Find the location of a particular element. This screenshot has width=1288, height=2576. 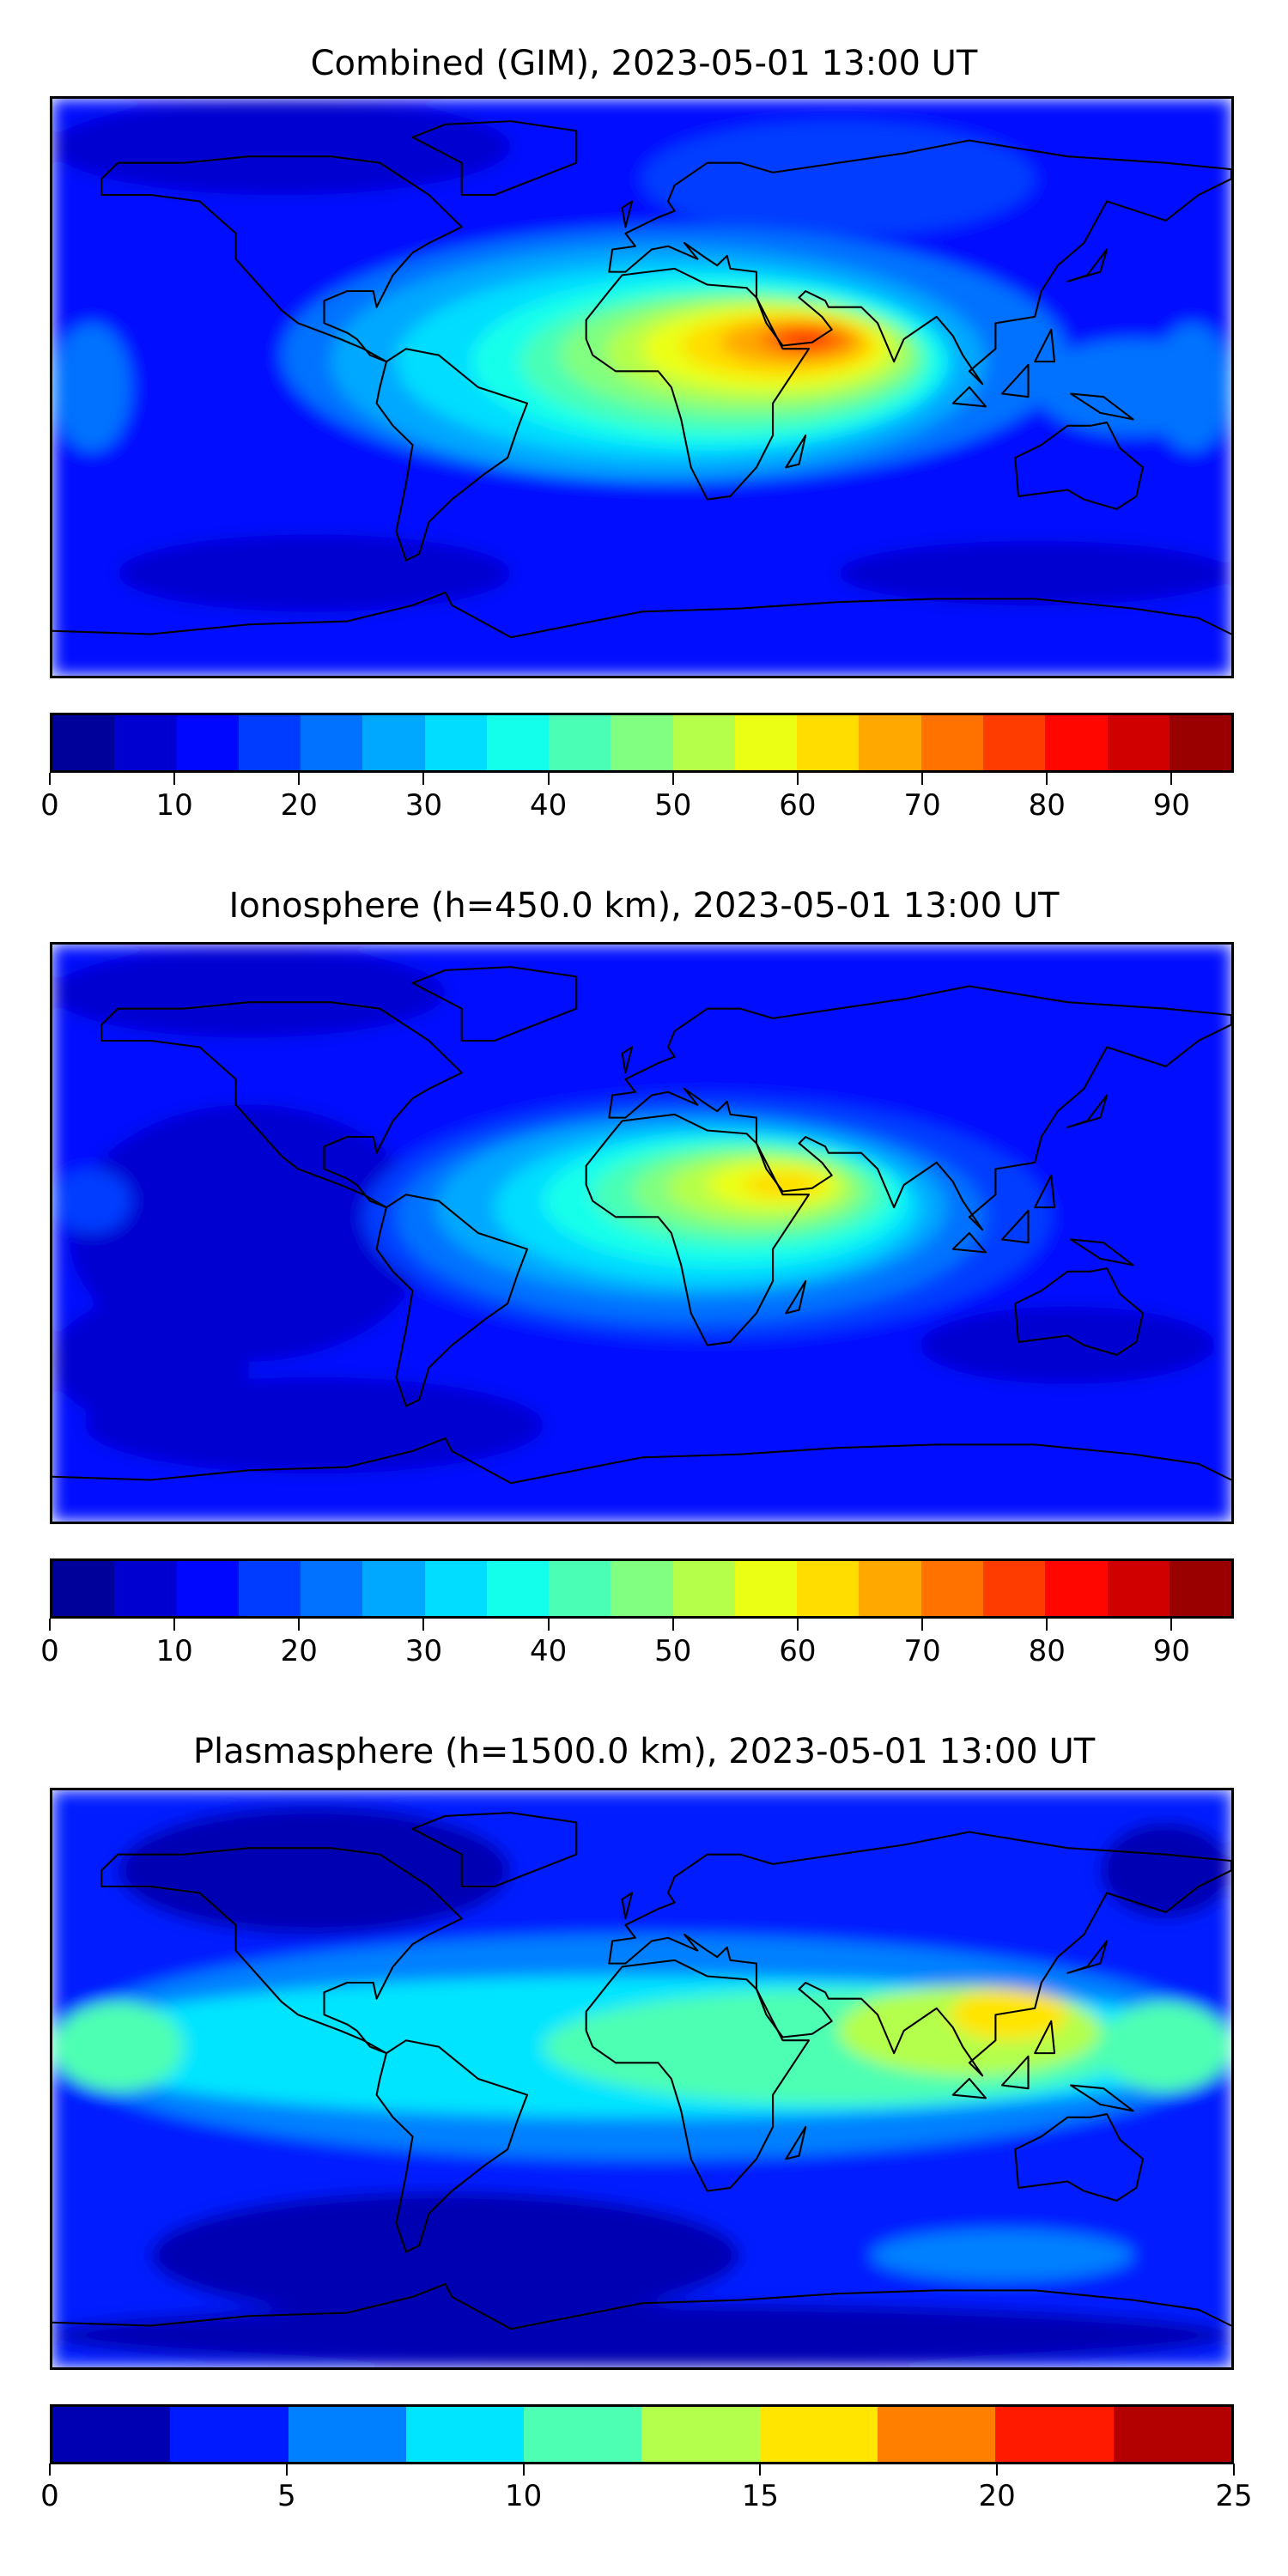

colorbar-combined is located at coordinates (642, 743).